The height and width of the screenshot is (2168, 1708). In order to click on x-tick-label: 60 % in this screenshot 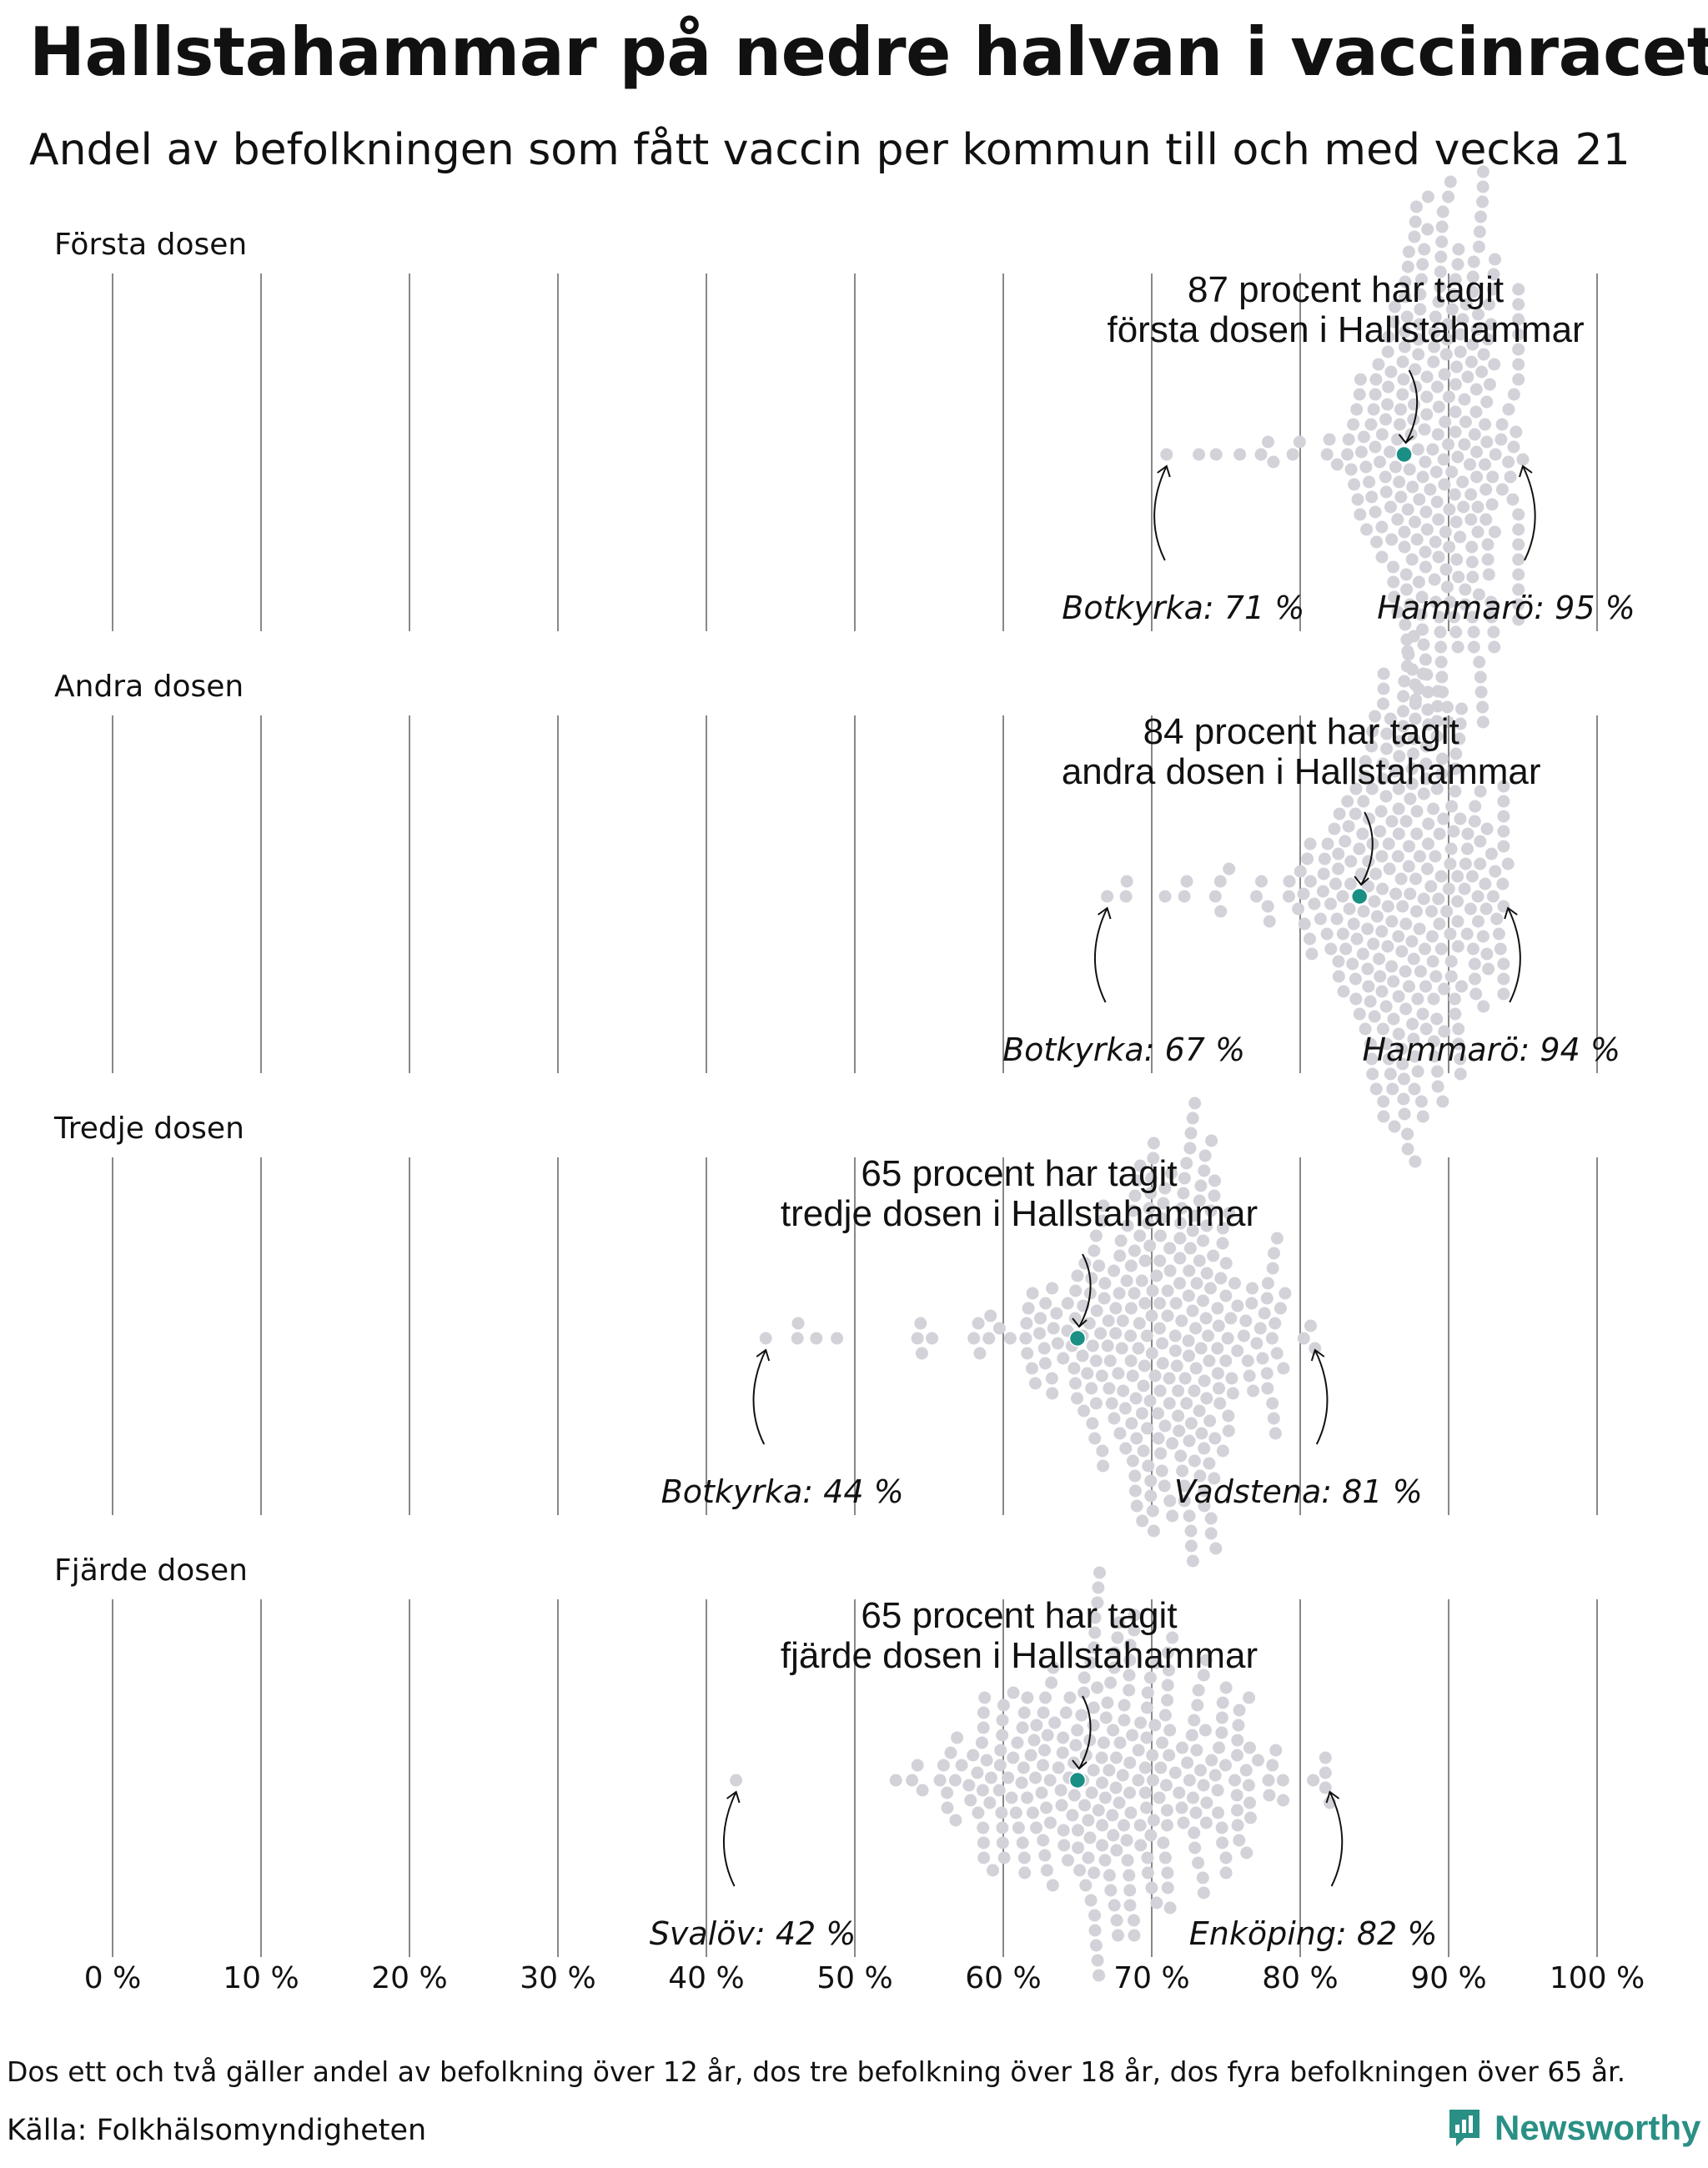, I will do `click(1003, 1978)`.